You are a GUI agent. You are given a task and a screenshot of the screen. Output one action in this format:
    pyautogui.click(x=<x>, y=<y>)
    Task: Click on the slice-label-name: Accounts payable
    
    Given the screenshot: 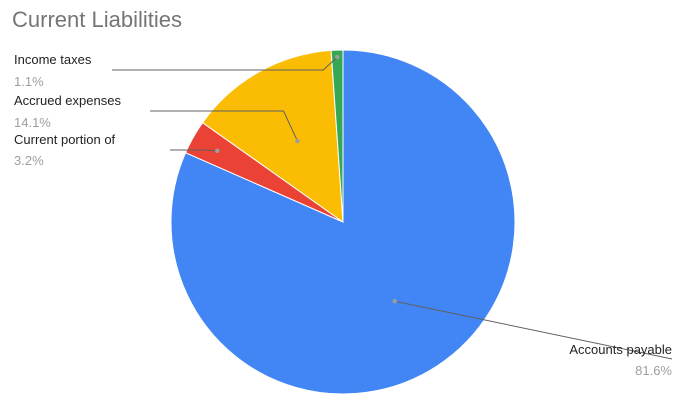 What is the action you would take?
    pyautogui.click(x=620, y=349)
    